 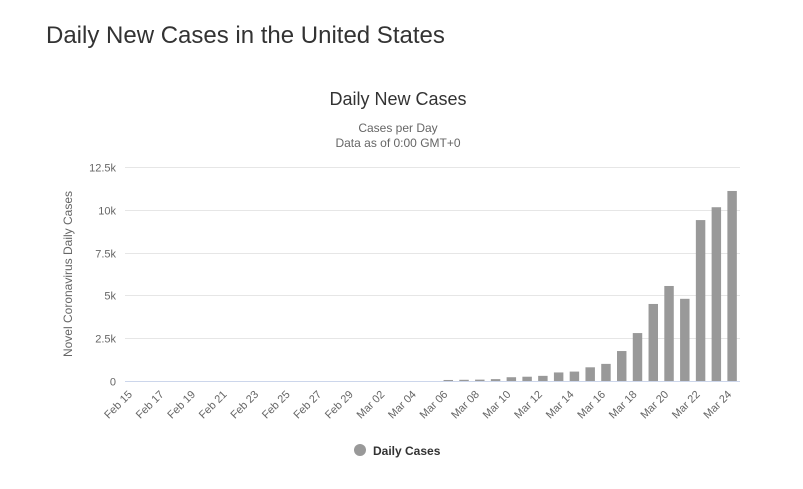 I want to click on x-tick-label: Mar 24, so click(x=718, y=405).